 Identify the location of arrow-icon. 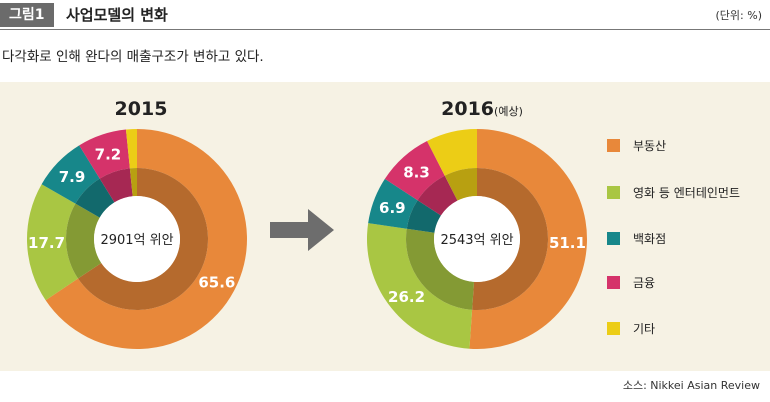
(302, 230).